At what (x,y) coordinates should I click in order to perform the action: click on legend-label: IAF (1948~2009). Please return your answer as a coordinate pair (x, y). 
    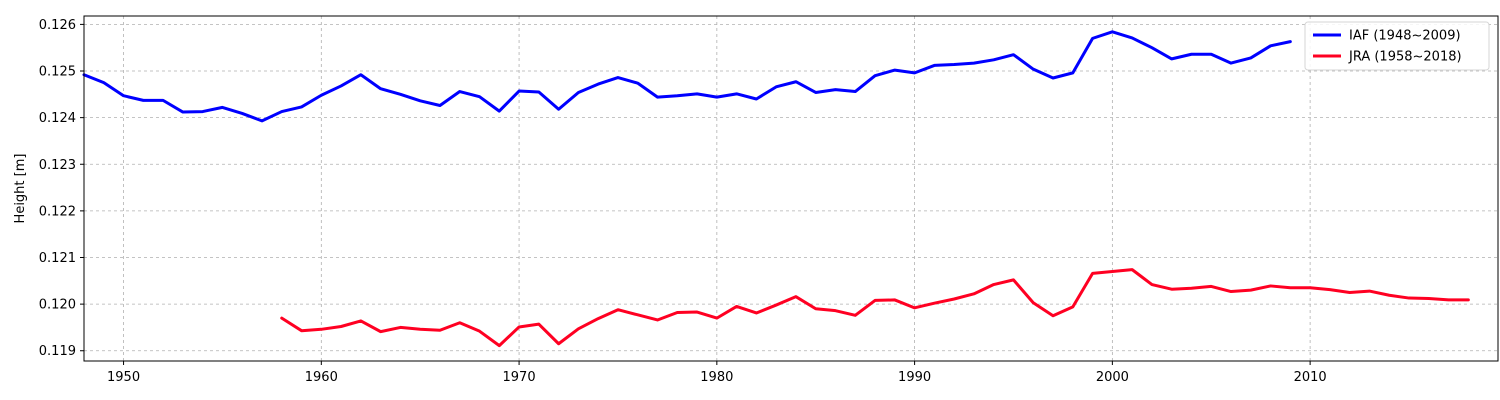
    Looking at the image, I should click on (1405, 36).